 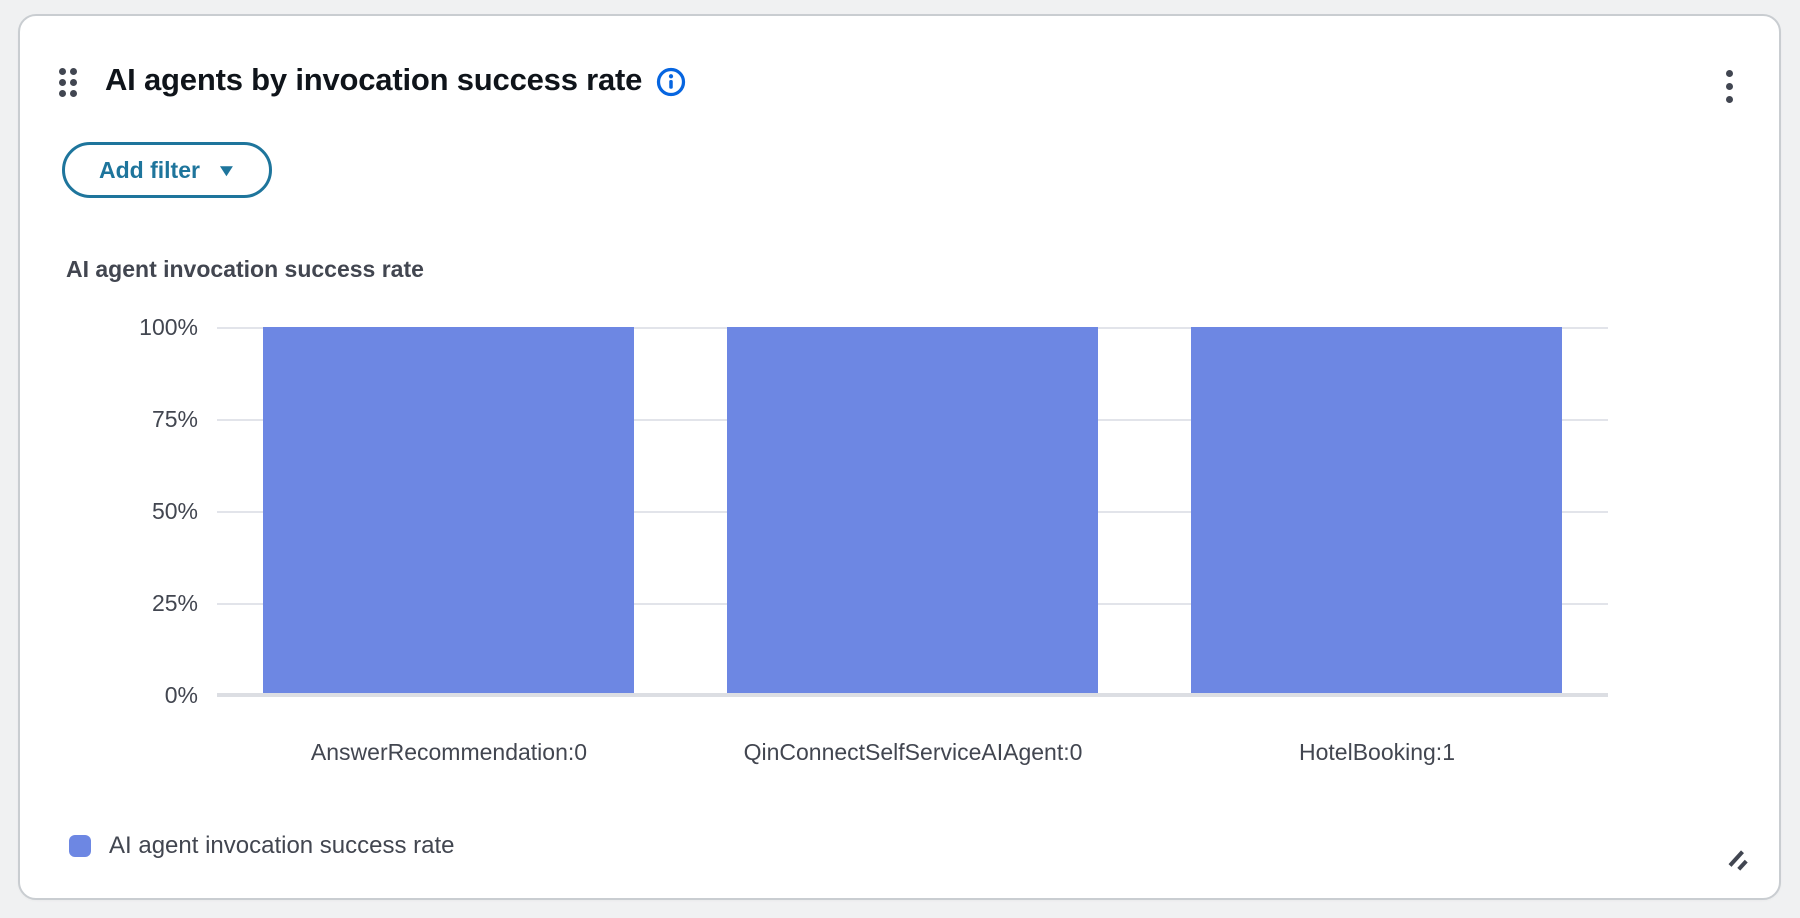 I want to click on add-filter-button: Add filter ▼, so click(x=167, y=170).